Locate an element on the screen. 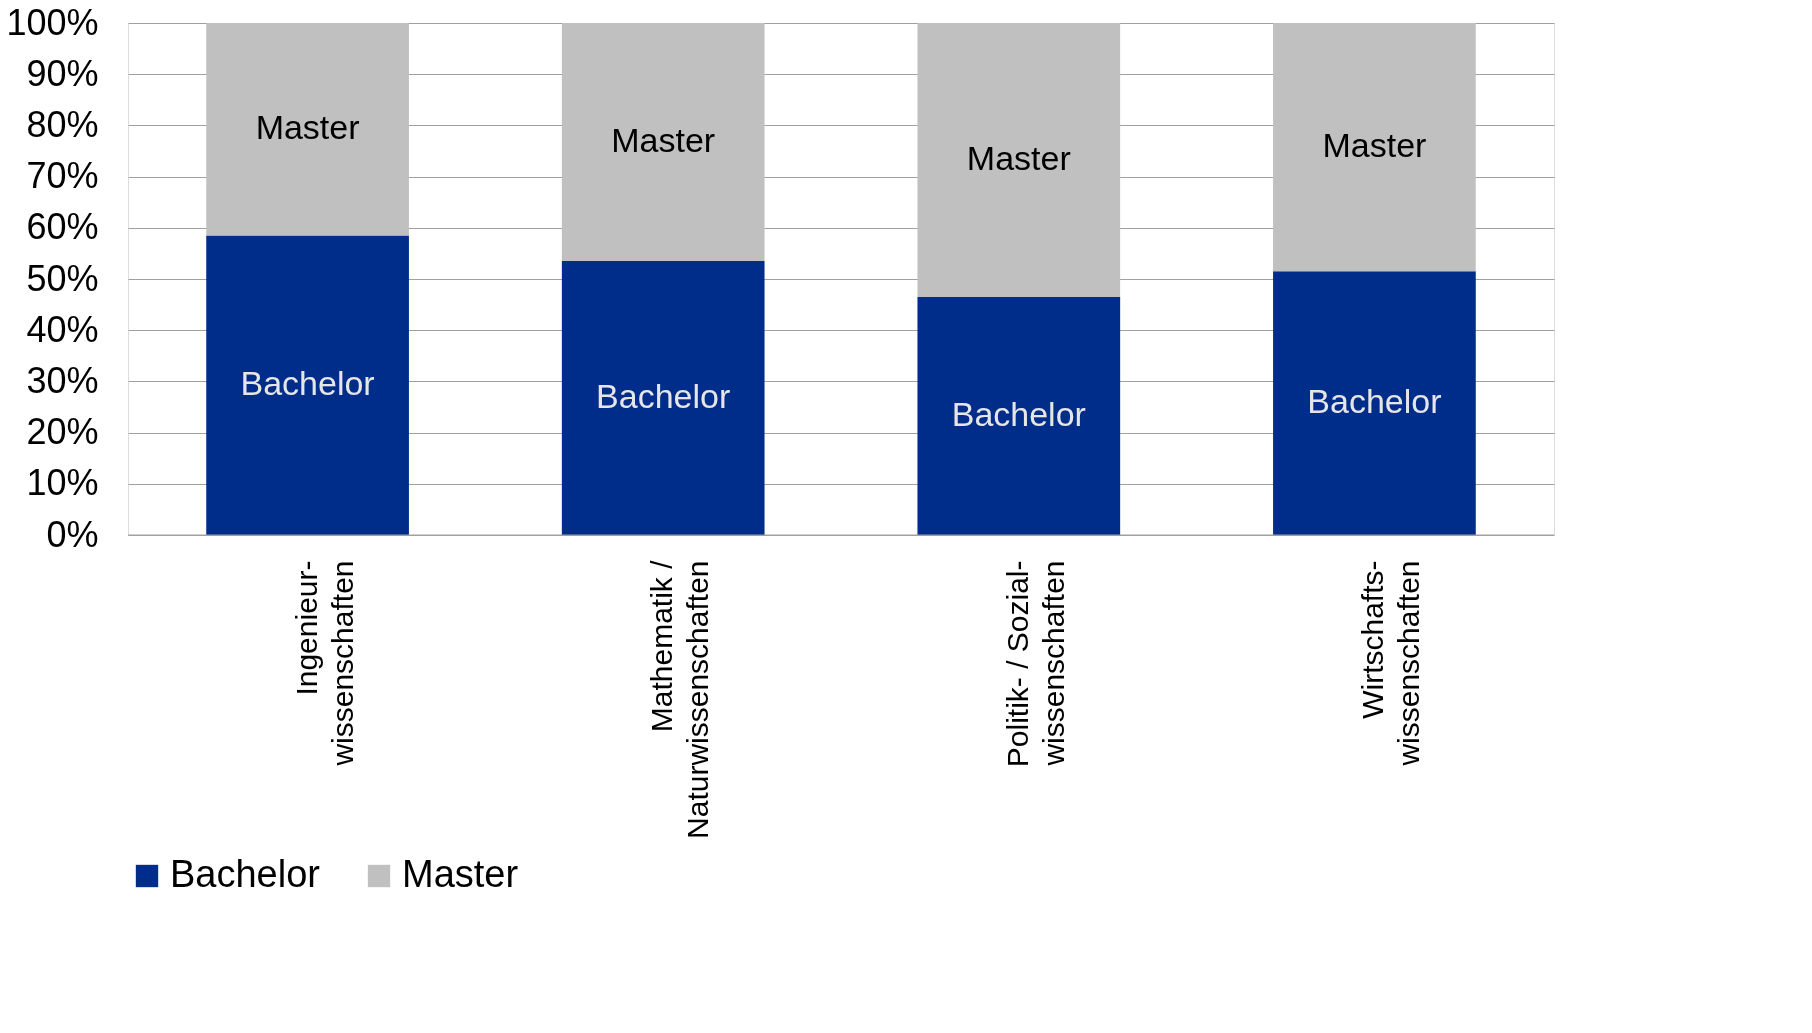 This screenshot has width=1812, height=1033. y-tick-label: 40% is located at coordinates (62, 329).